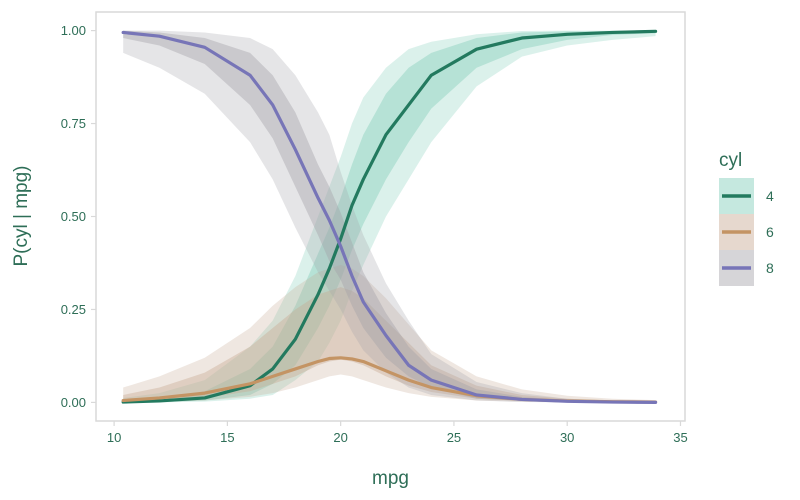 The height and width of the screenshot is (500, 800). Describe the element at coordinates (770, 196) in the screenshot. I see `legend-label: 4` at that location.